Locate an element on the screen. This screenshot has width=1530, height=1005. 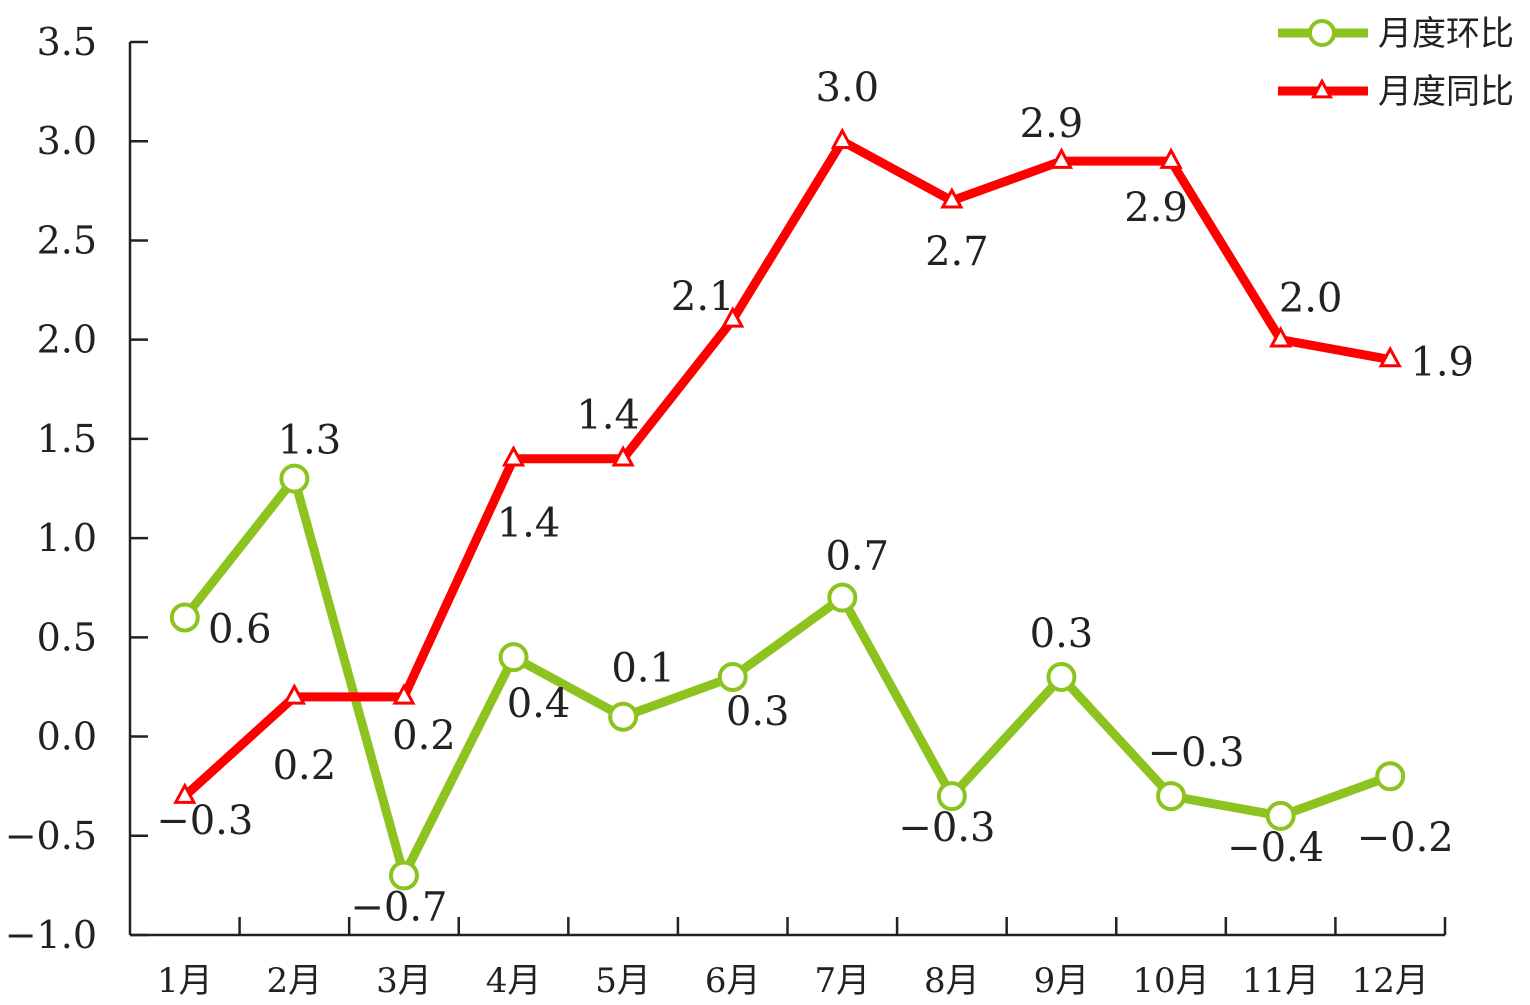
x-tick-label: 1月 is located at coordinates (185, 981).